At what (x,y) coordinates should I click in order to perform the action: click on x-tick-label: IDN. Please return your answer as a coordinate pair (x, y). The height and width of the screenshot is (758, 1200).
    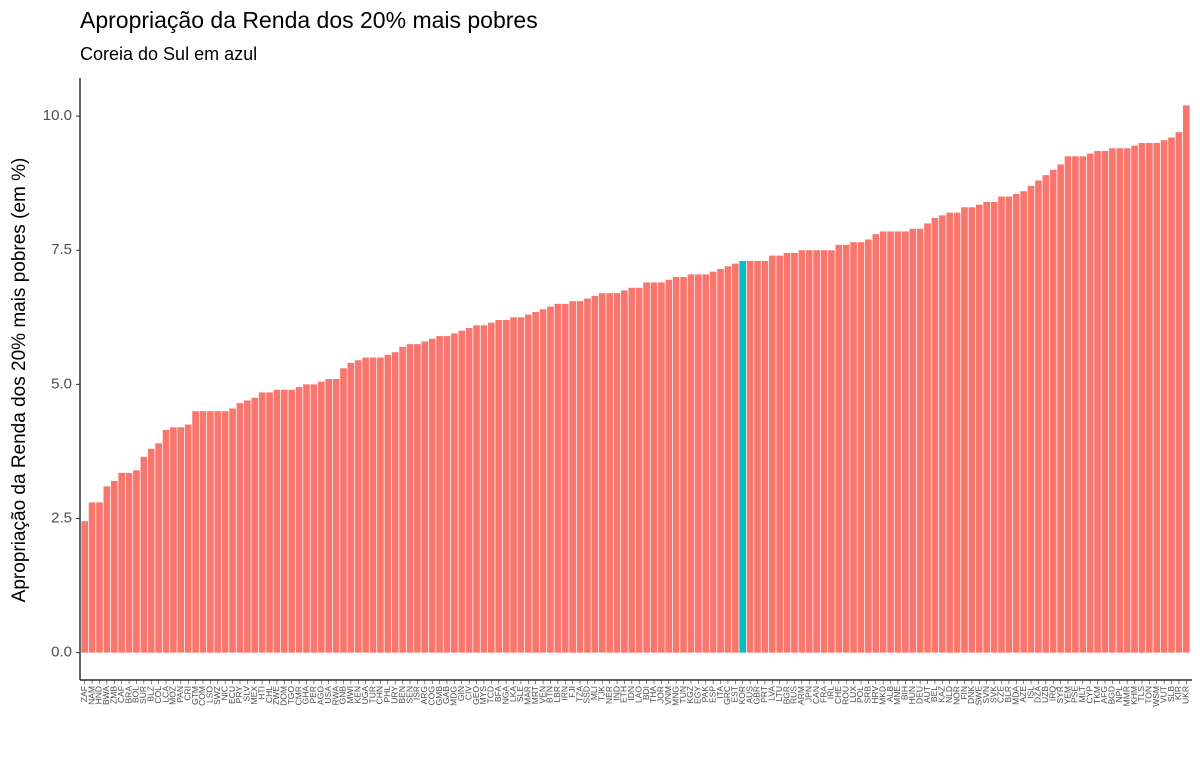
    Looking at the image, I should click on (631, 693).